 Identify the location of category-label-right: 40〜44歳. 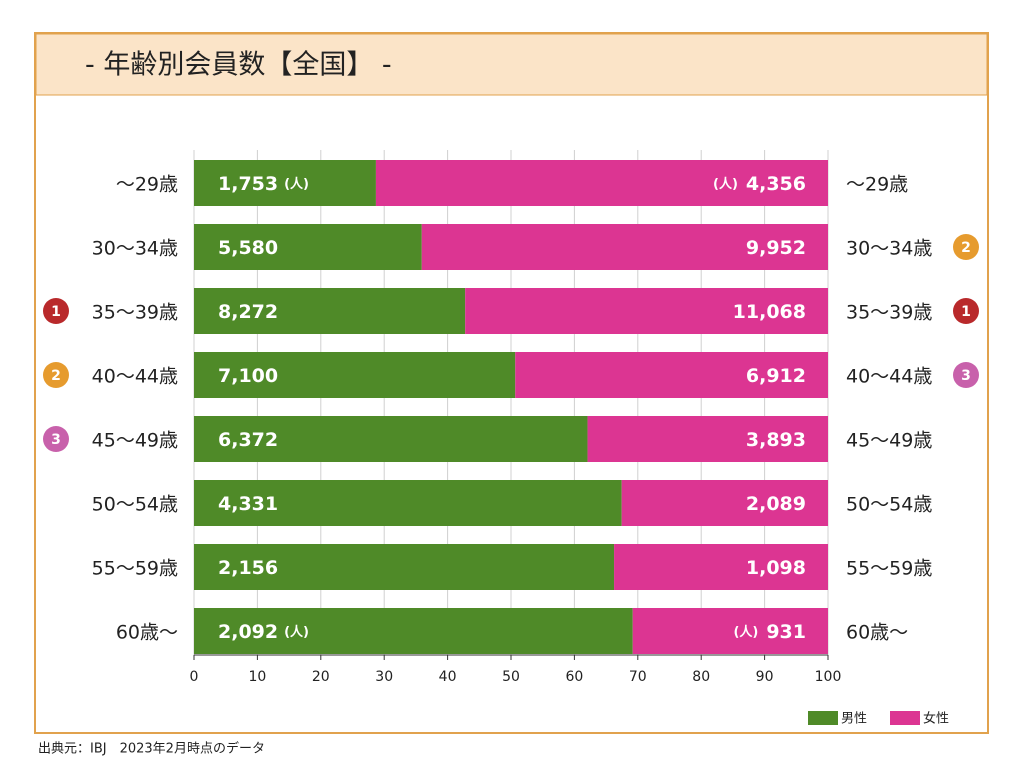
(889, 377).